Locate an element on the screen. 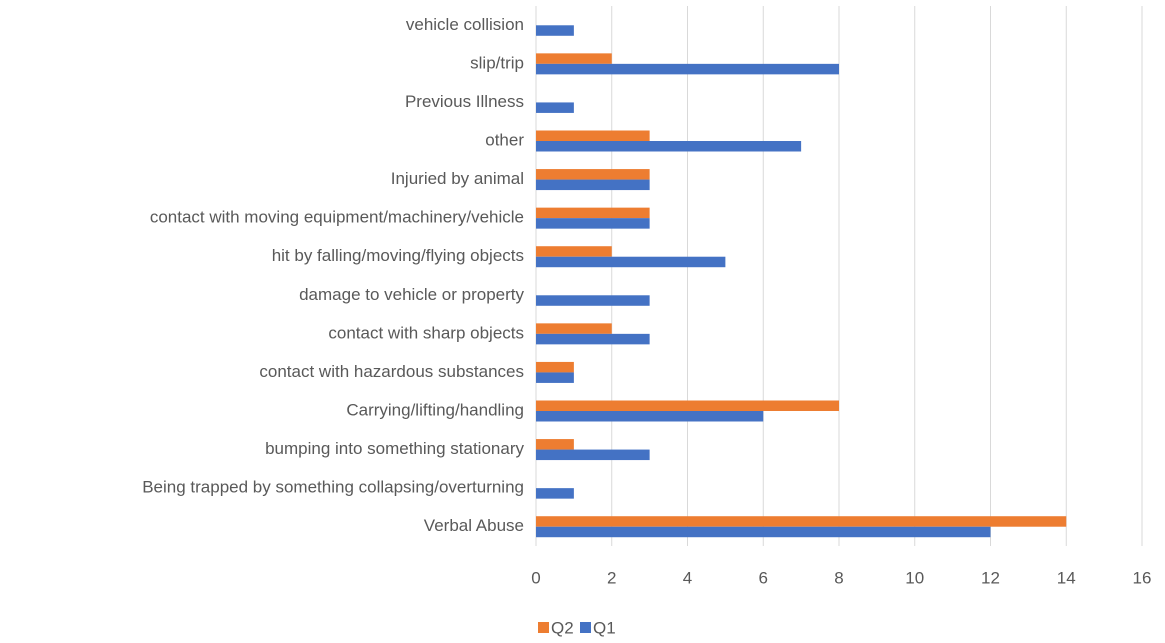 This screenshot has height=643, width=1165. y-tick-label: vehicle collision is located at coordinates (465, 24).